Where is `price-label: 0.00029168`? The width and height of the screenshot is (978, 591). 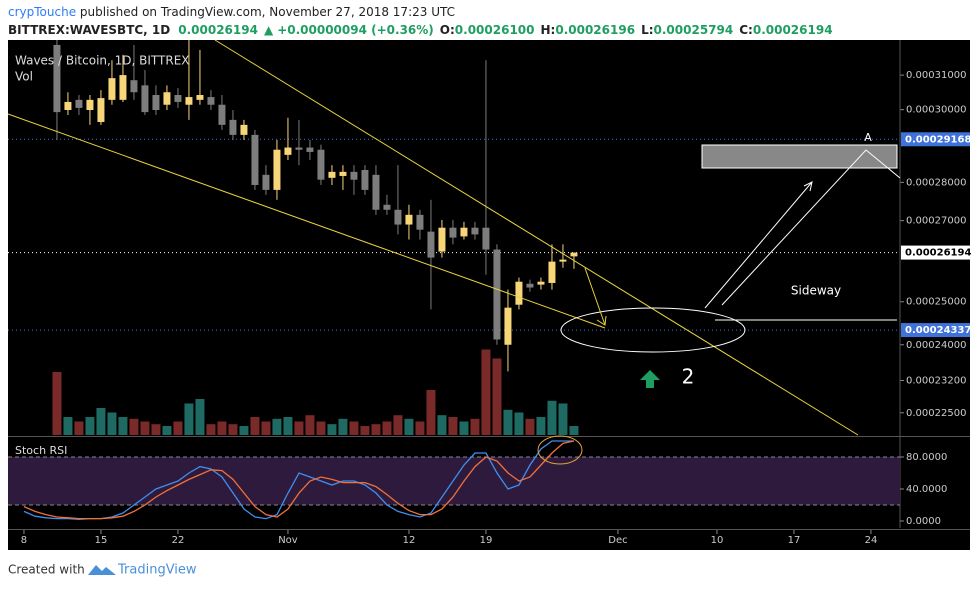 price-label: 0.00029168 is located at coordinates (938, 139).